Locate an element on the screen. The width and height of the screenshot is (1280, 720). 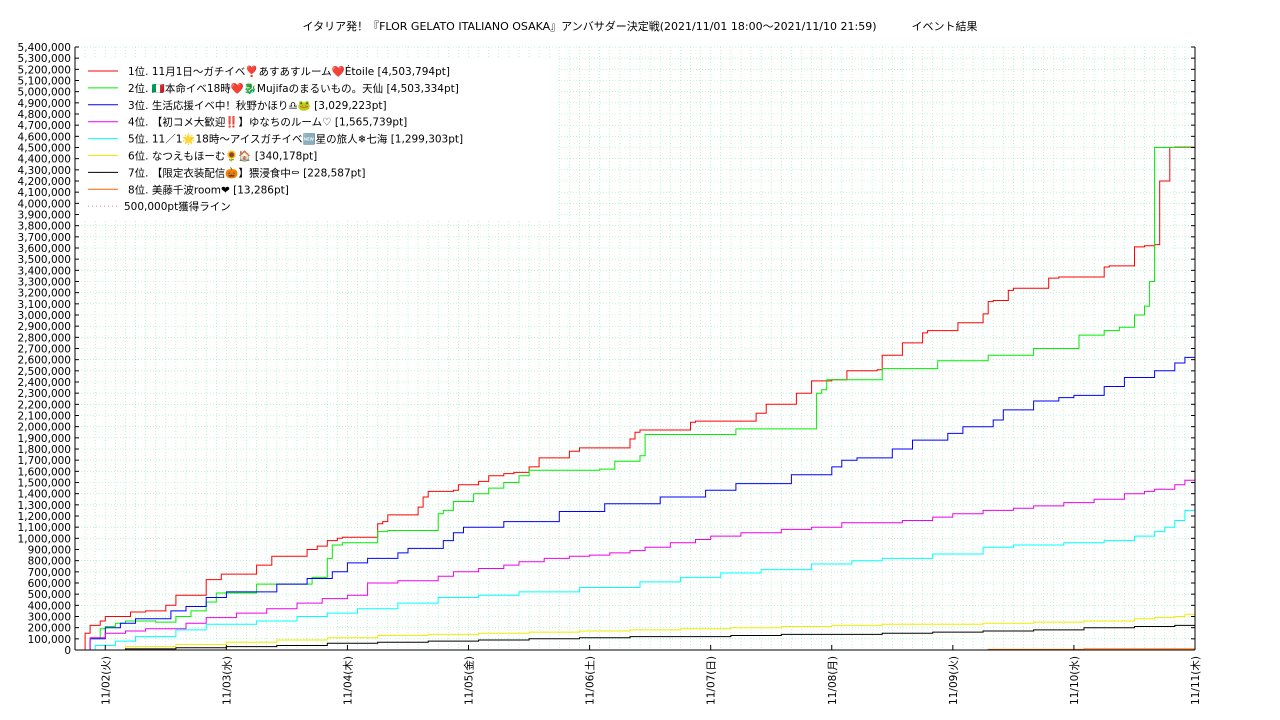
y-tick-label: 600,000 is located at coordinates (49, 584).